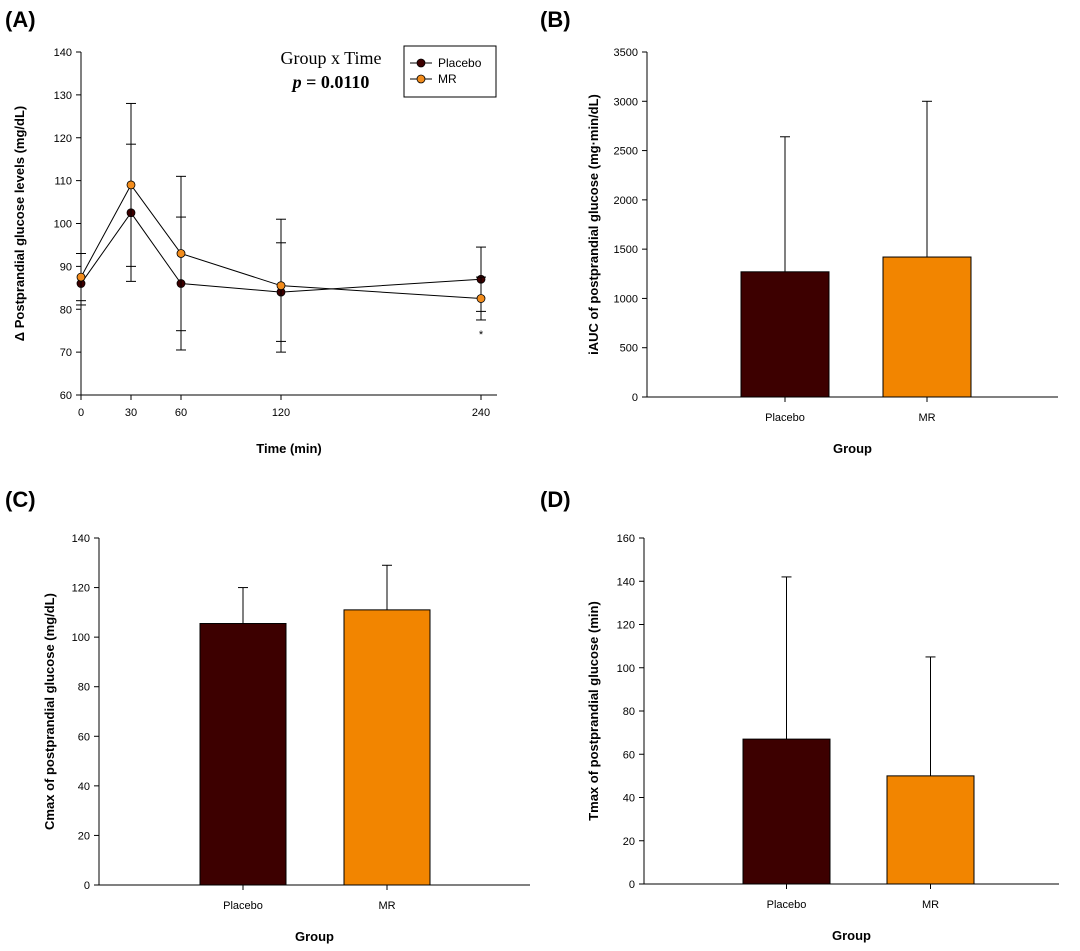 The height and width of the screenshot is (951, 1080). Describe the element at coordinates (66, 267) in the screenshot. I see `y-tick-label: 90` at that location.